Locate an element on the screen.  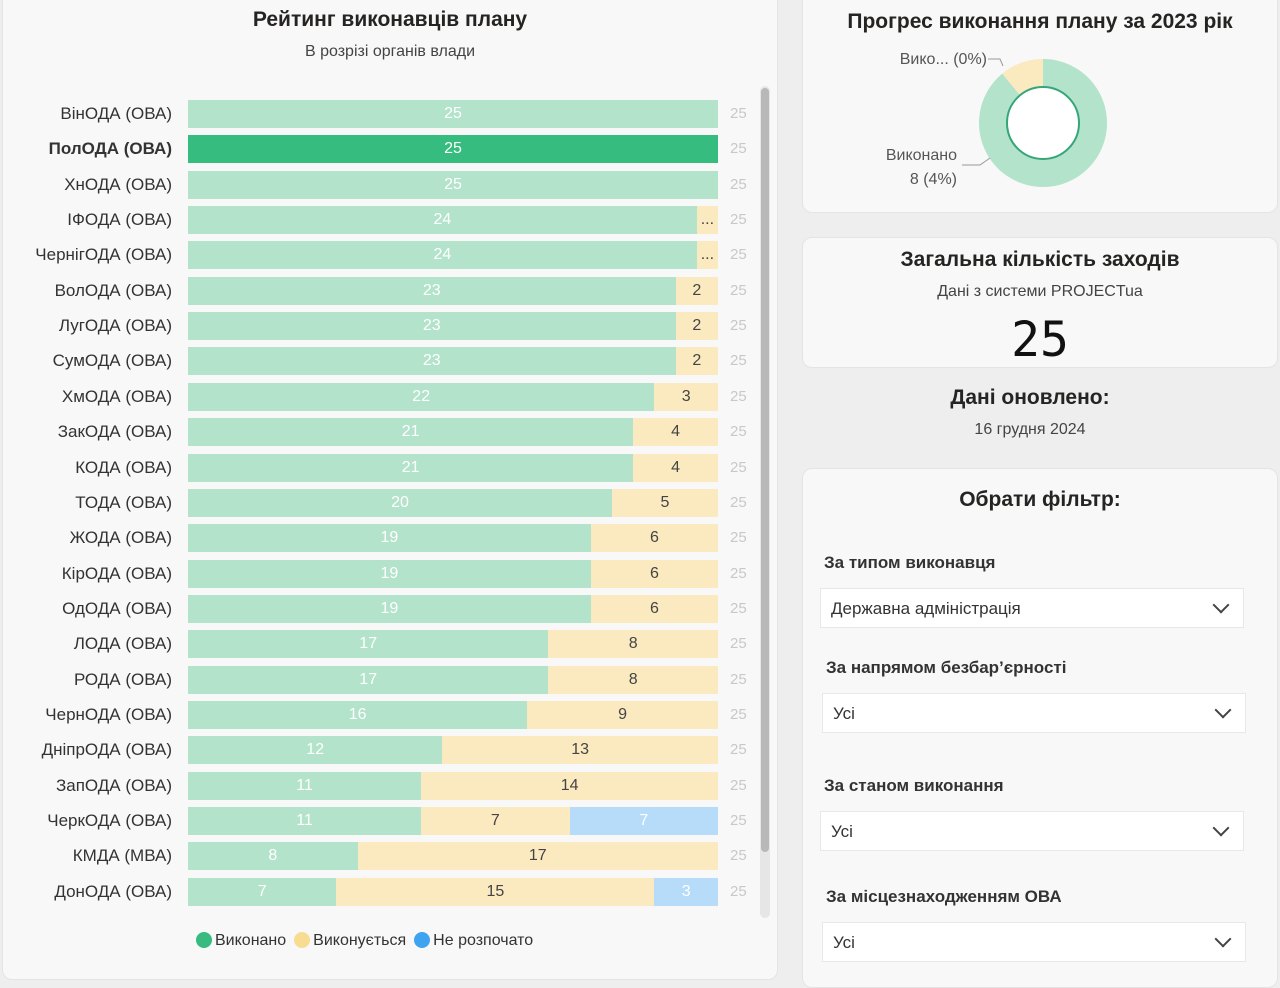
category-label: ВолОДА (ОВА) is located at coordinates (113, 290).